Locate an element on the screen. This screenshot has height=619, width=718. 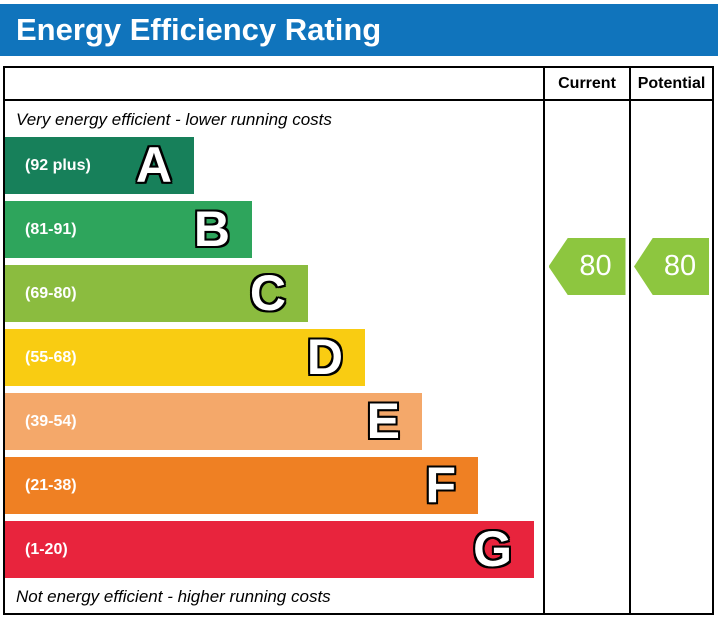
band-range-label: (39-54) is located at coordinates (51, 421).